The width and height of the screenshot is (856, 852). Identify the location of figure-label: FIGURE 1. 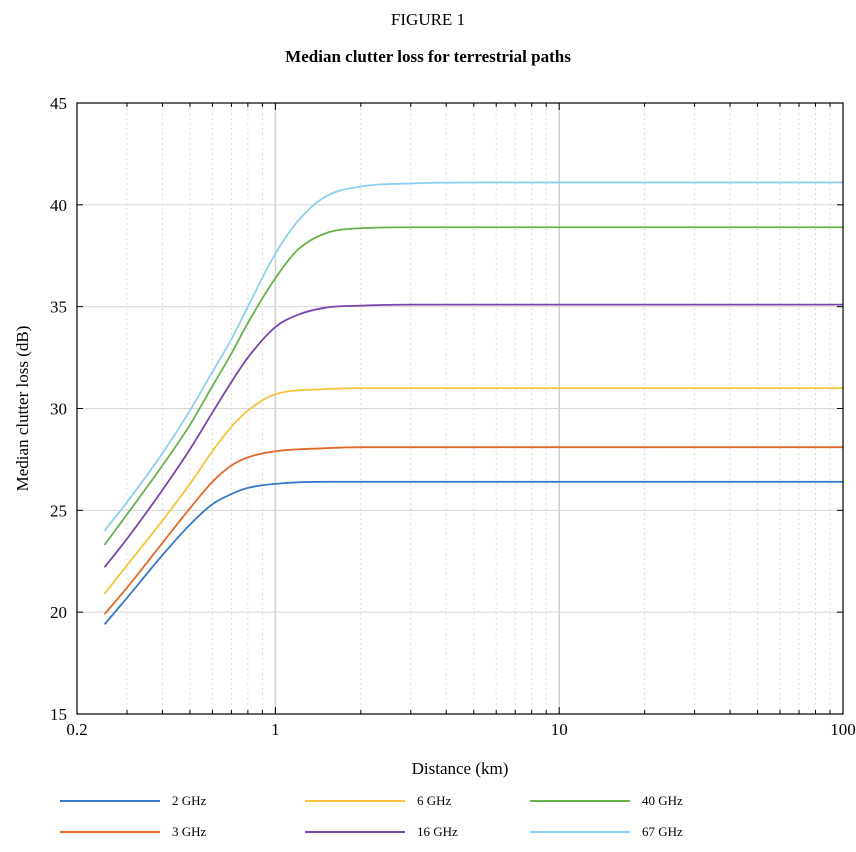
(428, 19).